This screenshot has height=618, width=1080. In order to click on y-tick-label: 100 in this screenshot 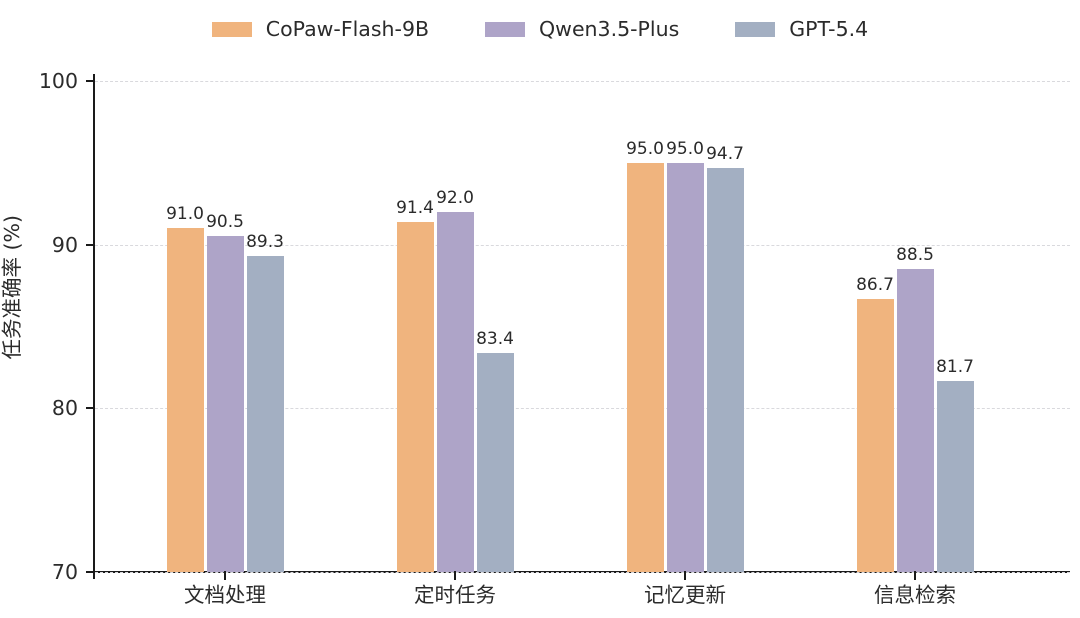, I will do `click(58, 80)`.